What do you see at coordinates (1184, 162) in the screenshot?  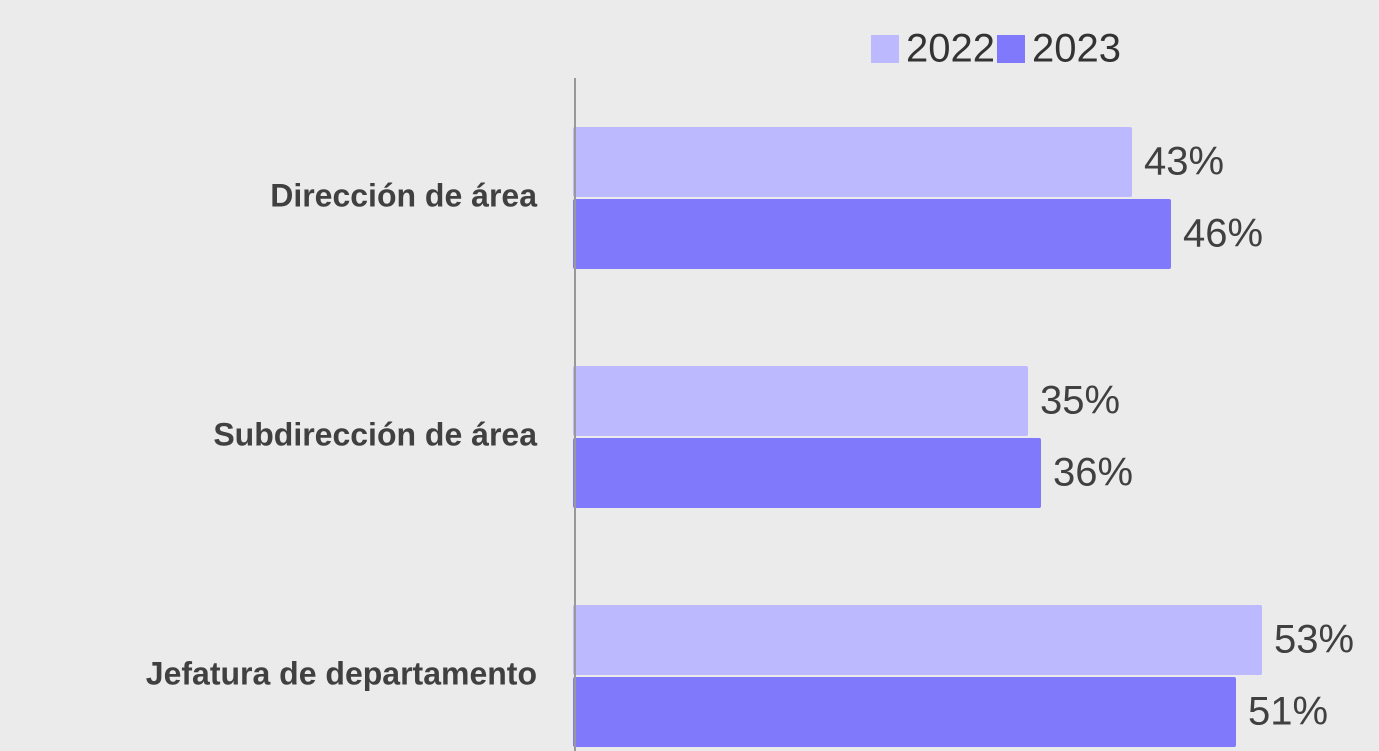 I see `value-label: 43%` at bounding box center [1184, 162].